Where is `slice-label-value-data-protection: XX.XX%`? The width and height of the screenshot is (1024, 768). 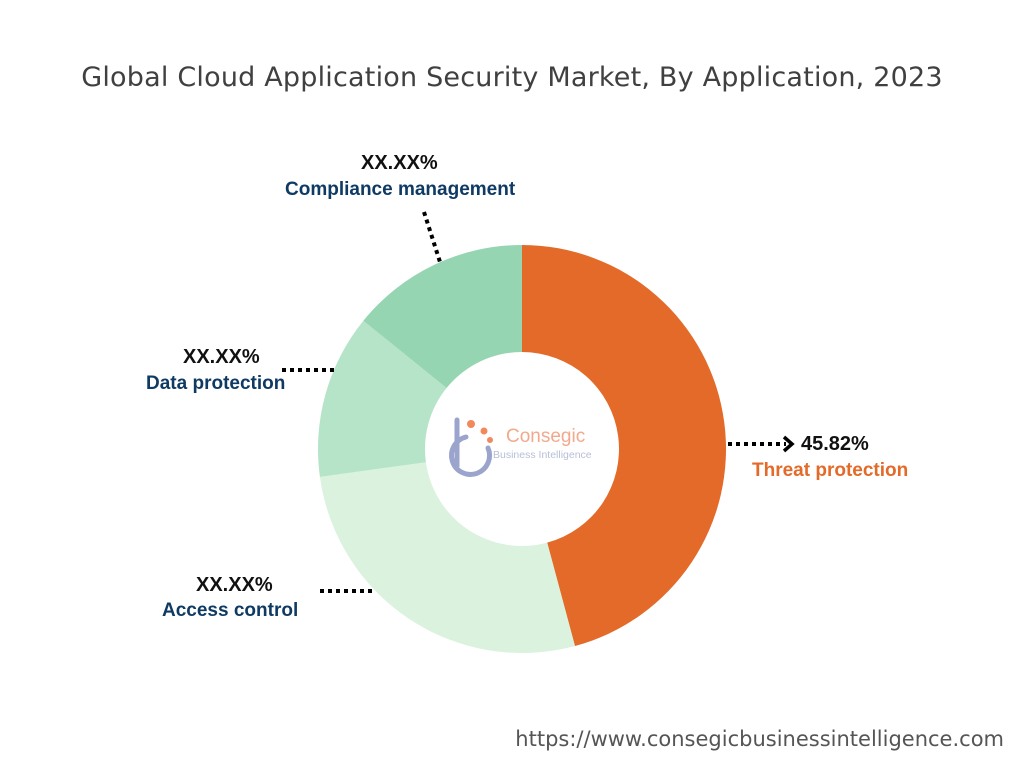 slice-label-value-data-protection: XX.XX% is located at coordinates (221, 357).